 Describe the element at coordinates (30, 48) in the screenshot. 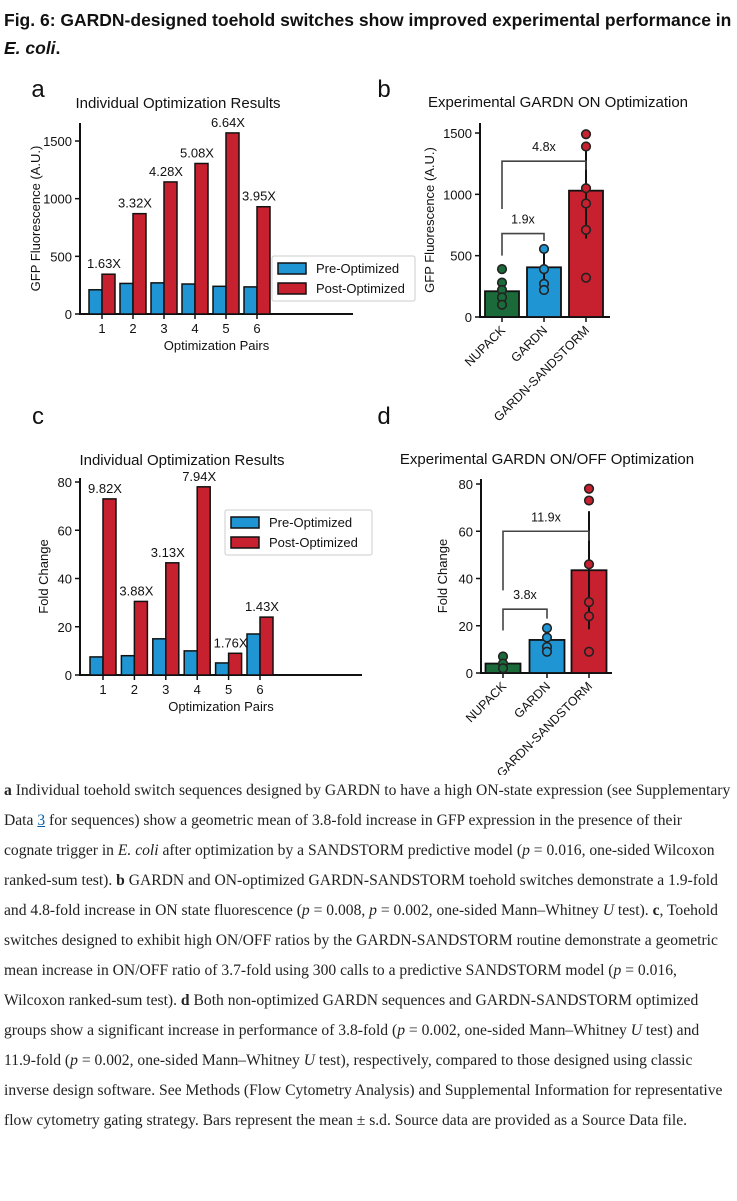

I see `figure-title-organism: E. coli` at that location.